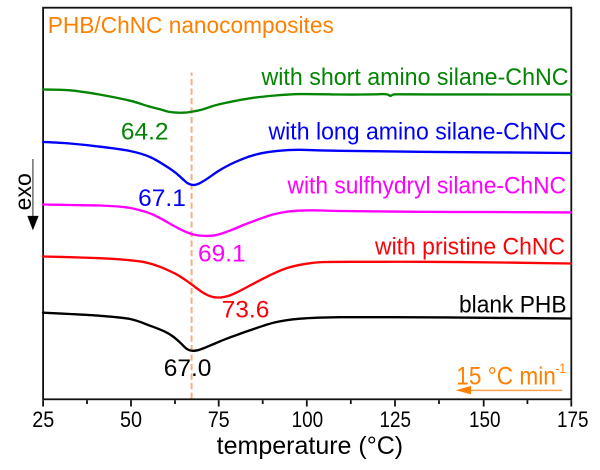 This screenshot has height=470, width=600. I want to click on svg-text: 75, so click(219, 419).